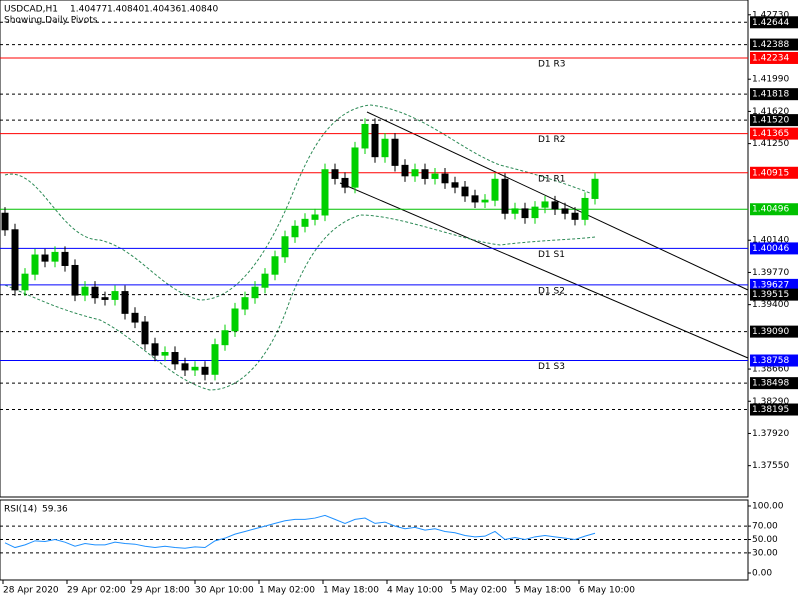 This screenshot has height=600, width=800. I want to click on ohlc-low: 1.40436, so click(162, 10).